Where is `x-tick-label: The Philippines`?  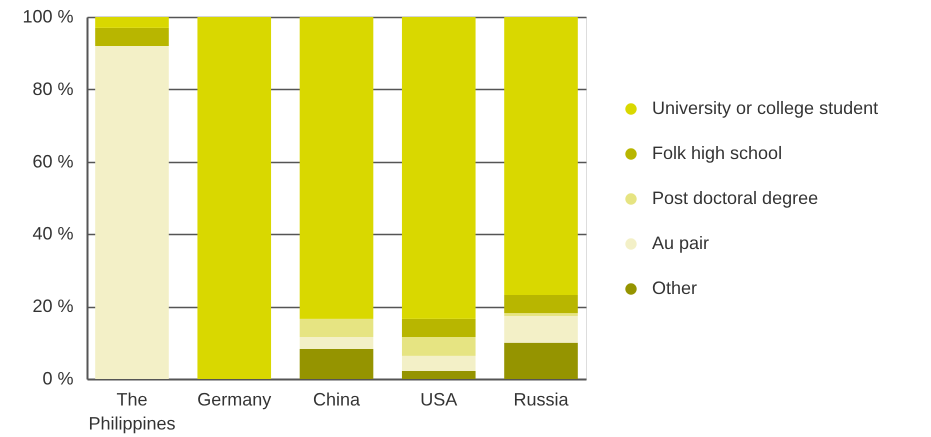
x-tick-label: The Philippines is located at coordinates (132, 412).